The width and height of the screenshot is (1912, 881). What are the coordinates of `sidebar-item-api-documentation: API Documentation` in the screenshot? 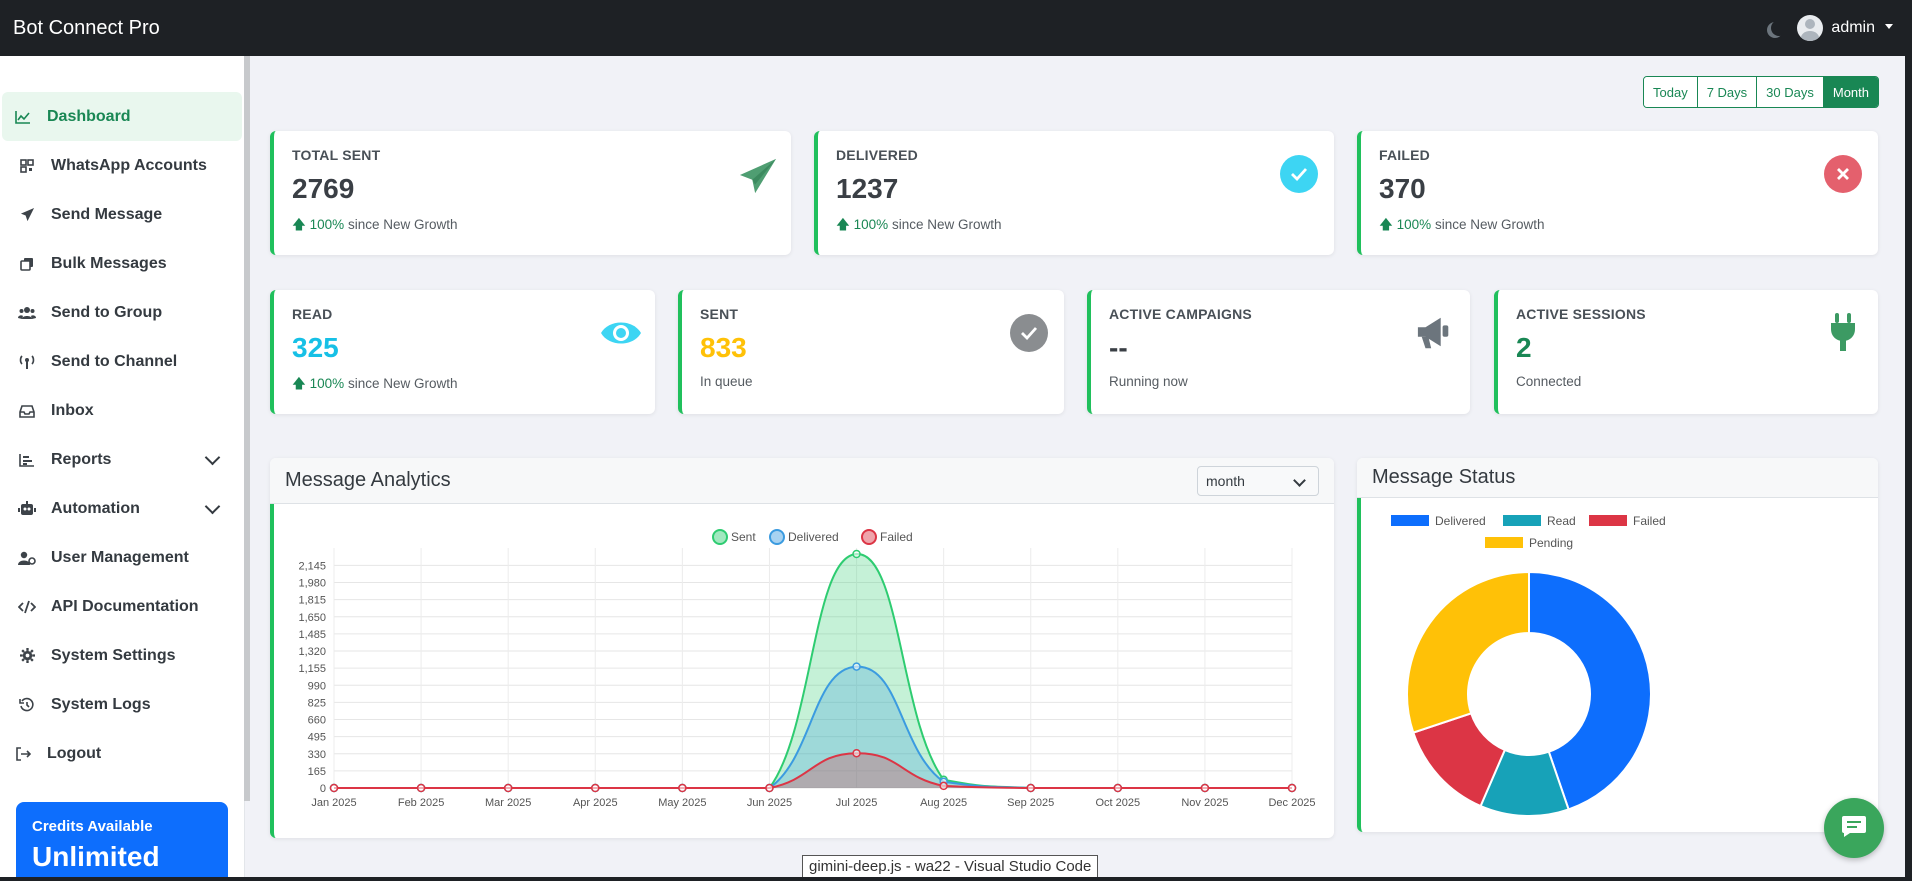 It's located at (122, 606).